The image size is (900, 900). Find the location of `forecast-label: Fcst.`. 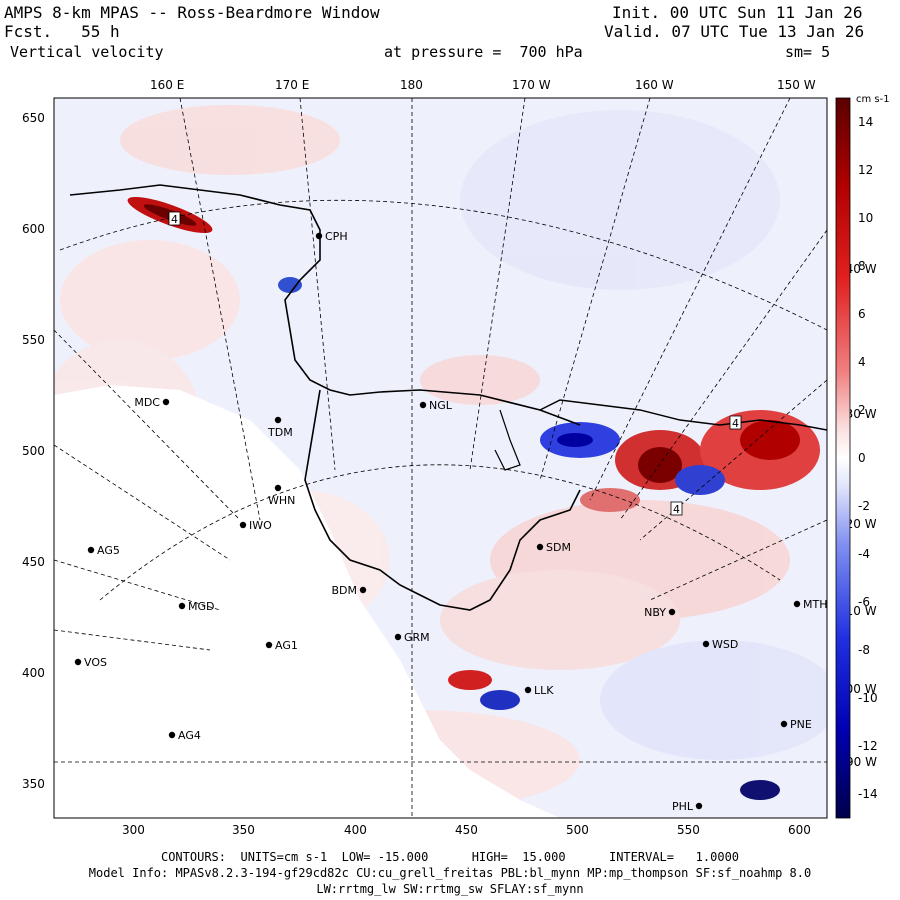

forecast-label: Fcst. is located at coordinates (28, 31).